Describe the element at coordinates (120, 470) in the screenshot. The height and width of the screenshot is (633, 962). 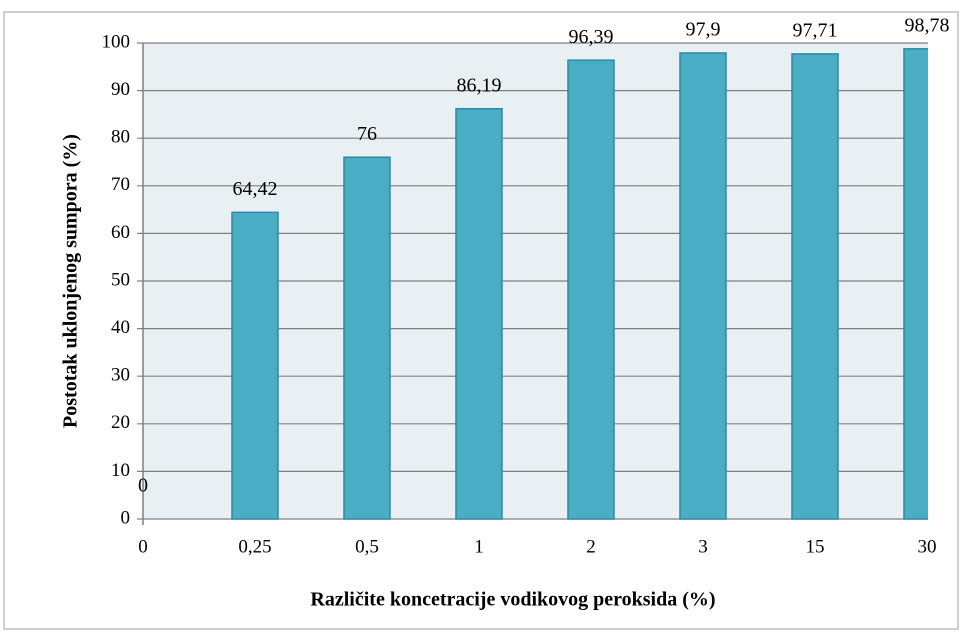
I see `y-tick-label: 10` at that location.